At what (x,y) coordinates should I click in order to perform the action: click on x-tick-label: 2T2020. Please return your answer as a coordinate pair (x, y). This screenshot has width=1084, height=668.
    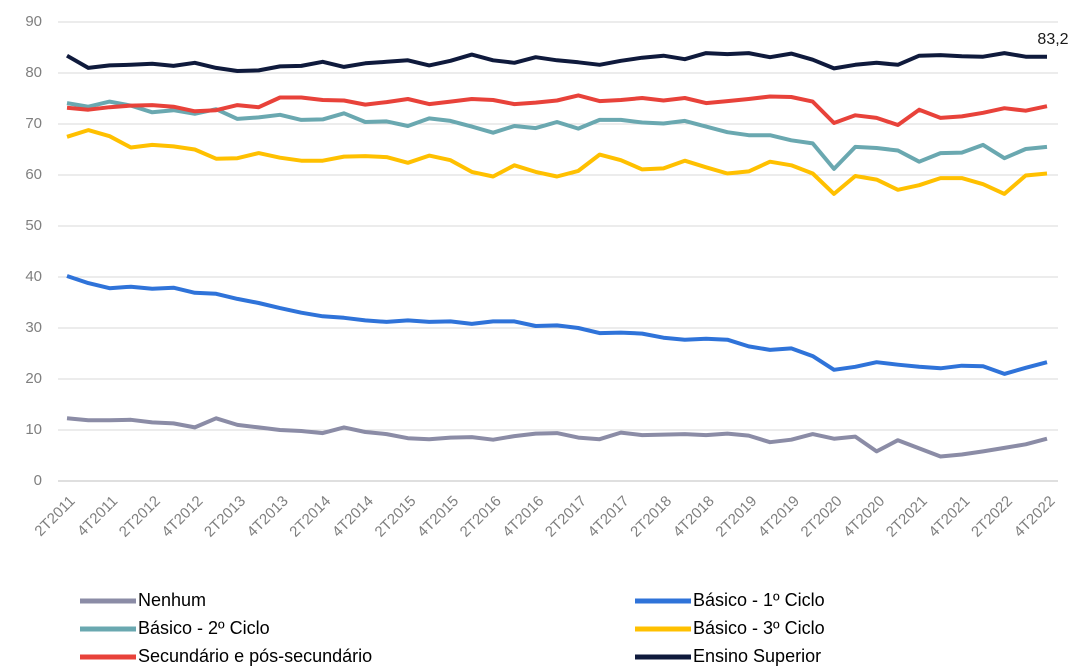
    Looking at the image, I should click on (822, 517).